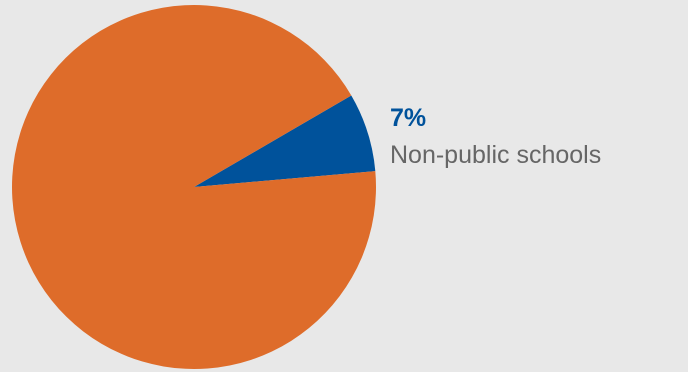 The height and width of the screenshot is (372, 688). I want to click on slice-value-label: 7%, so click(408, 118).